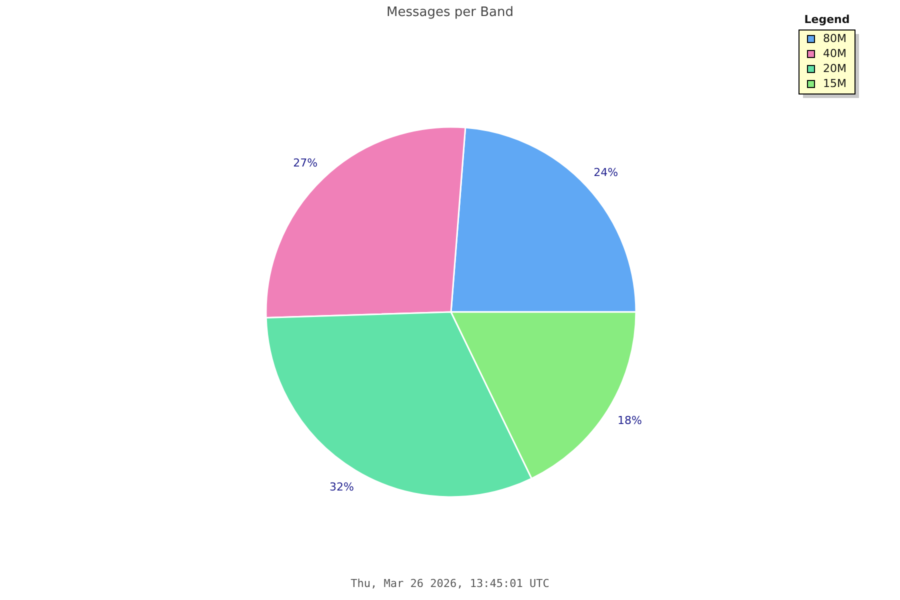 This screenshot has width=900, height=600. What do you see at coordinates (834, 39) in the screenshot?
I see `legend-label: 80M` at bounding box center [834, 39].